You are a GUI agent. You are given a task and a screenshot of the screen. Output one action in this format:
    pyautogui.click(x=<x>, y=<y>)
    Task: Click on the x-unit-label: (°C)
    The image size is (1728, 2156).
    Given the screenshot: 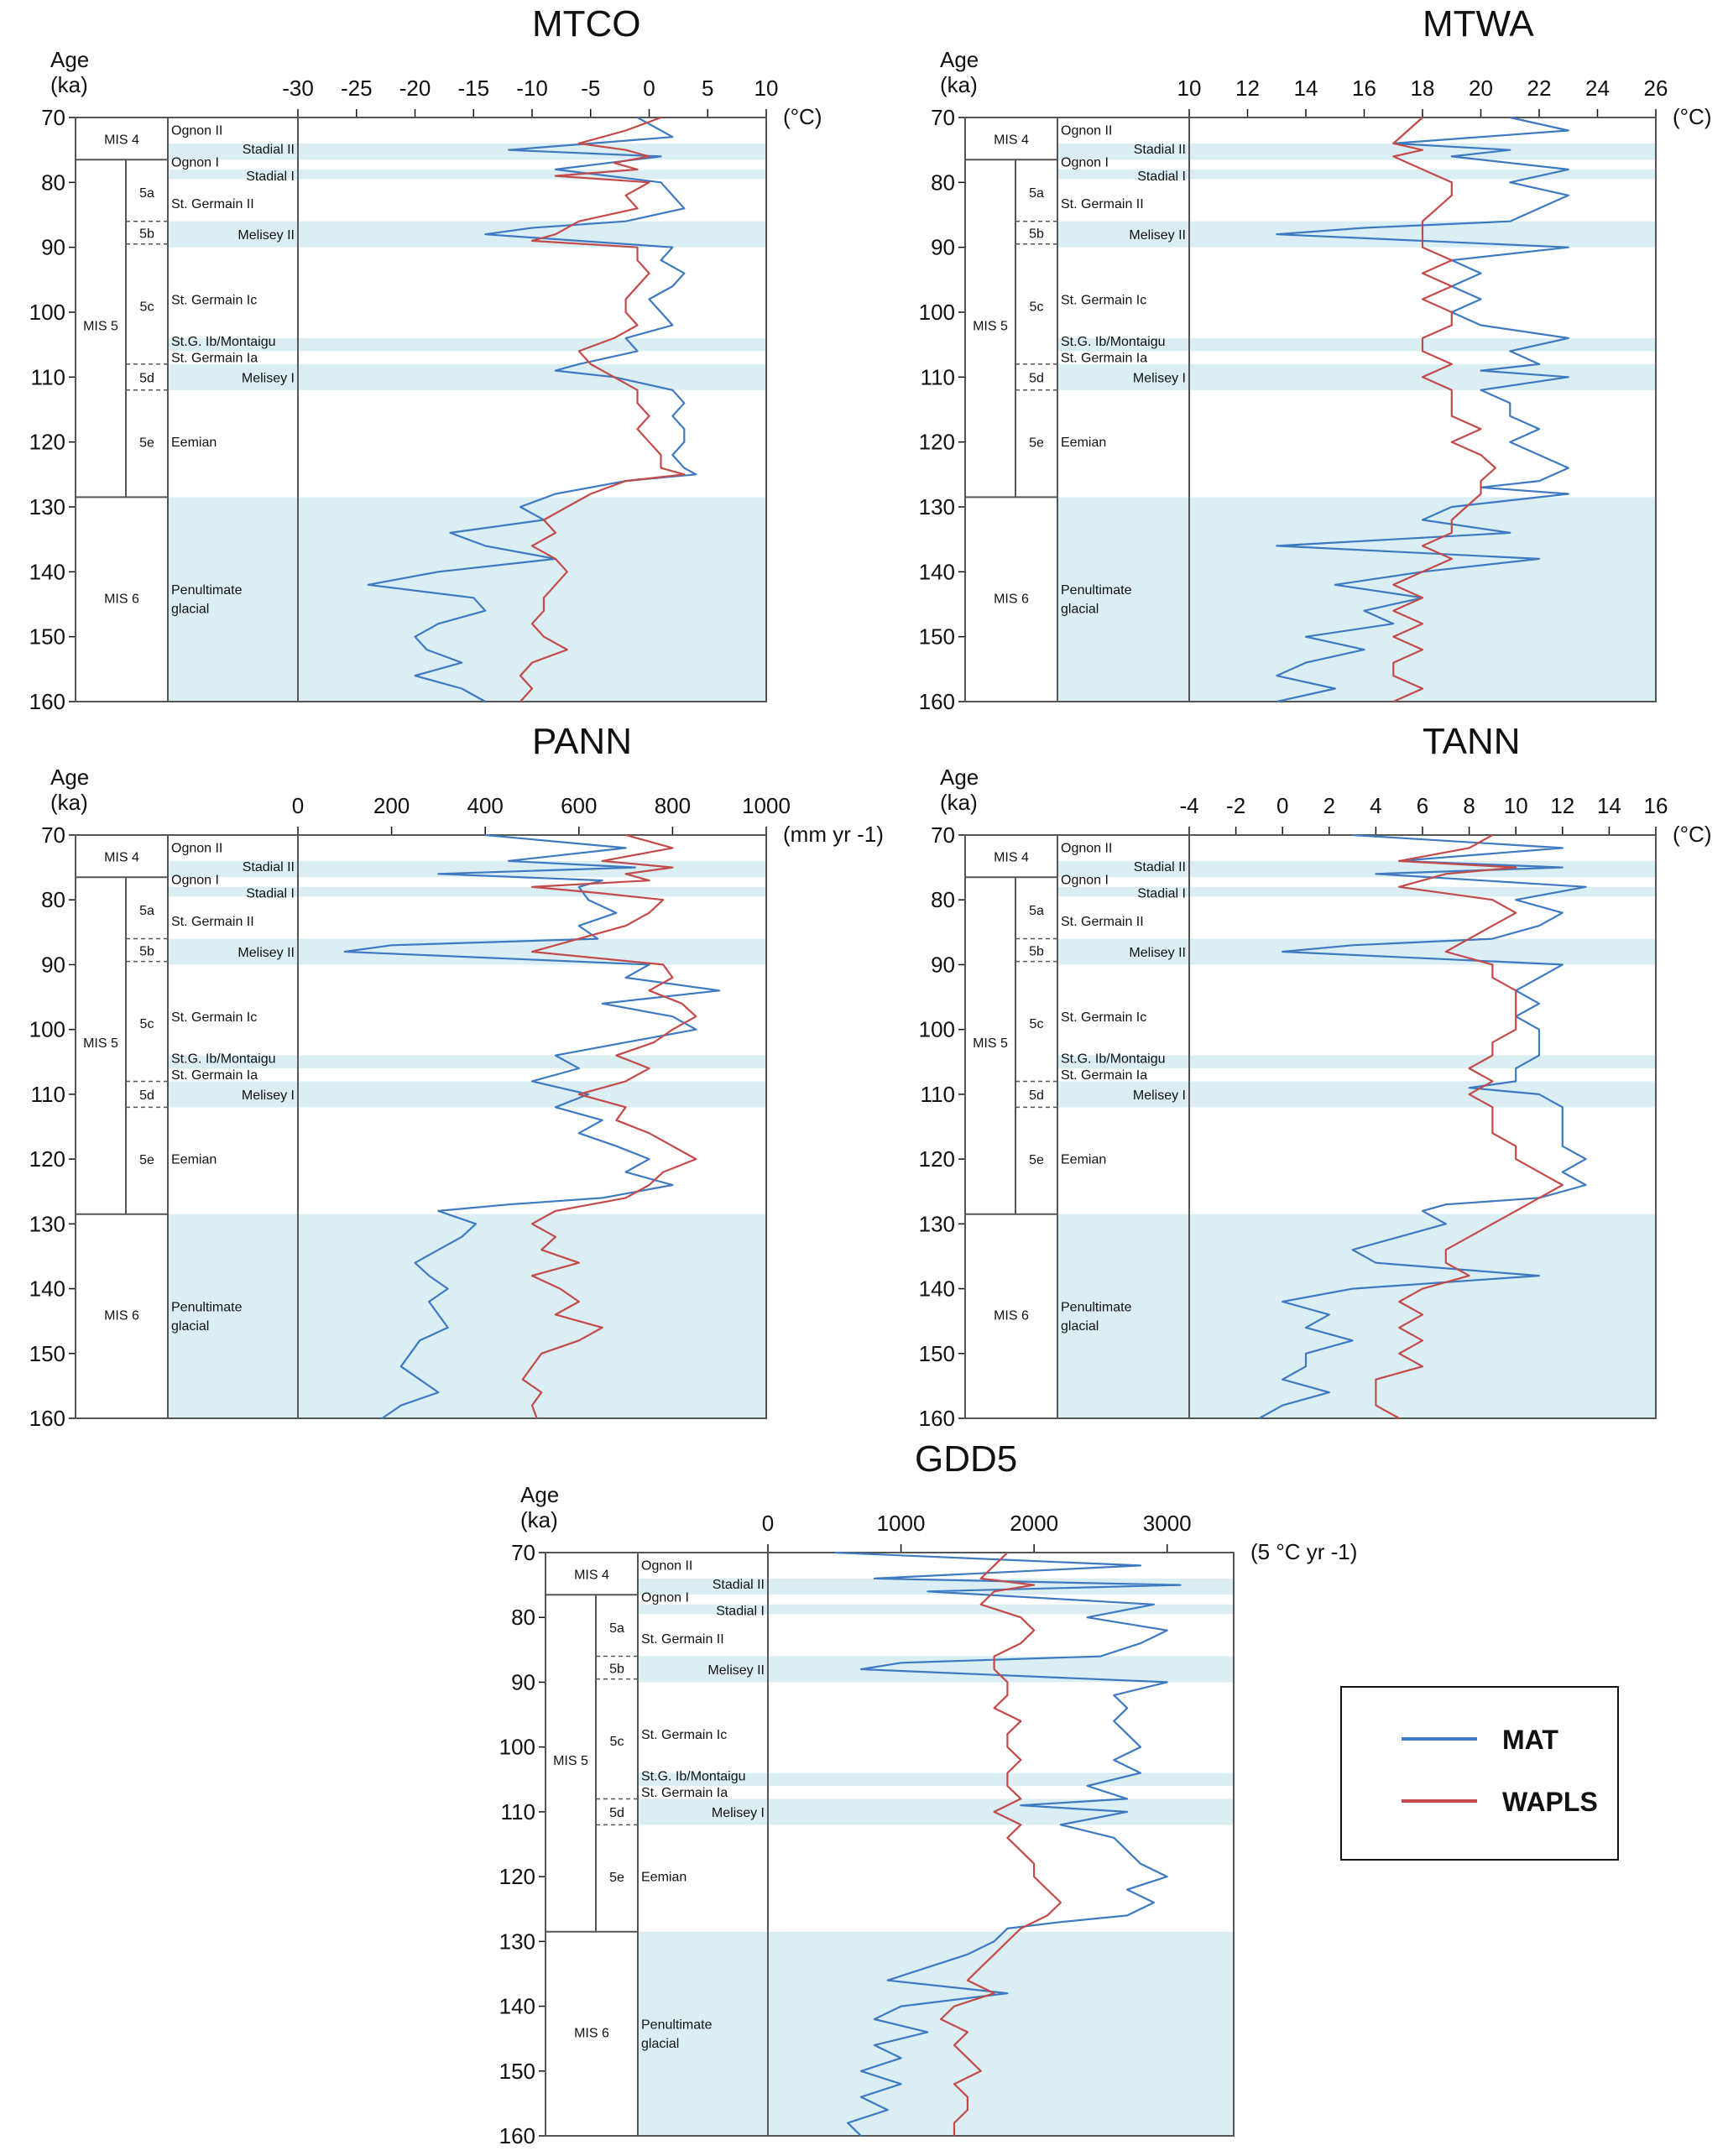 What is the action you would take?
    pyautogui.click(x=1692, y=834)
    